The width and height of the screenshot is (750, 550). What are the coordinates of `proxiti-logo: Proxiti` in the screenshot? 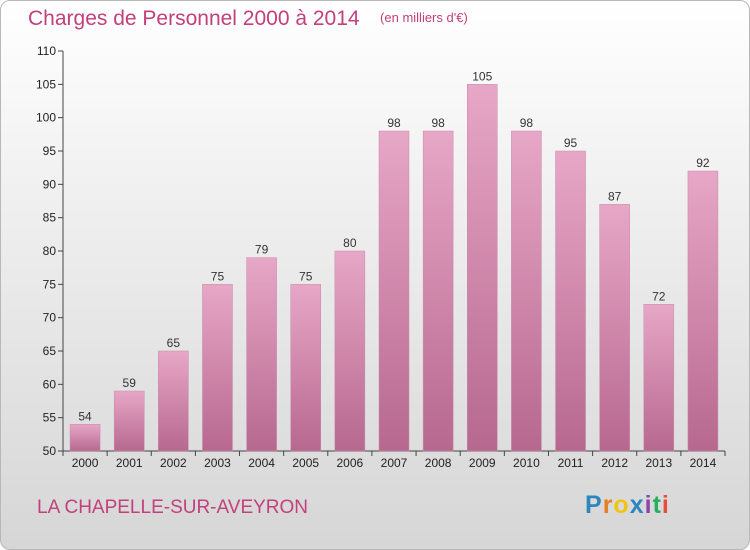 It's located at (627, 505).